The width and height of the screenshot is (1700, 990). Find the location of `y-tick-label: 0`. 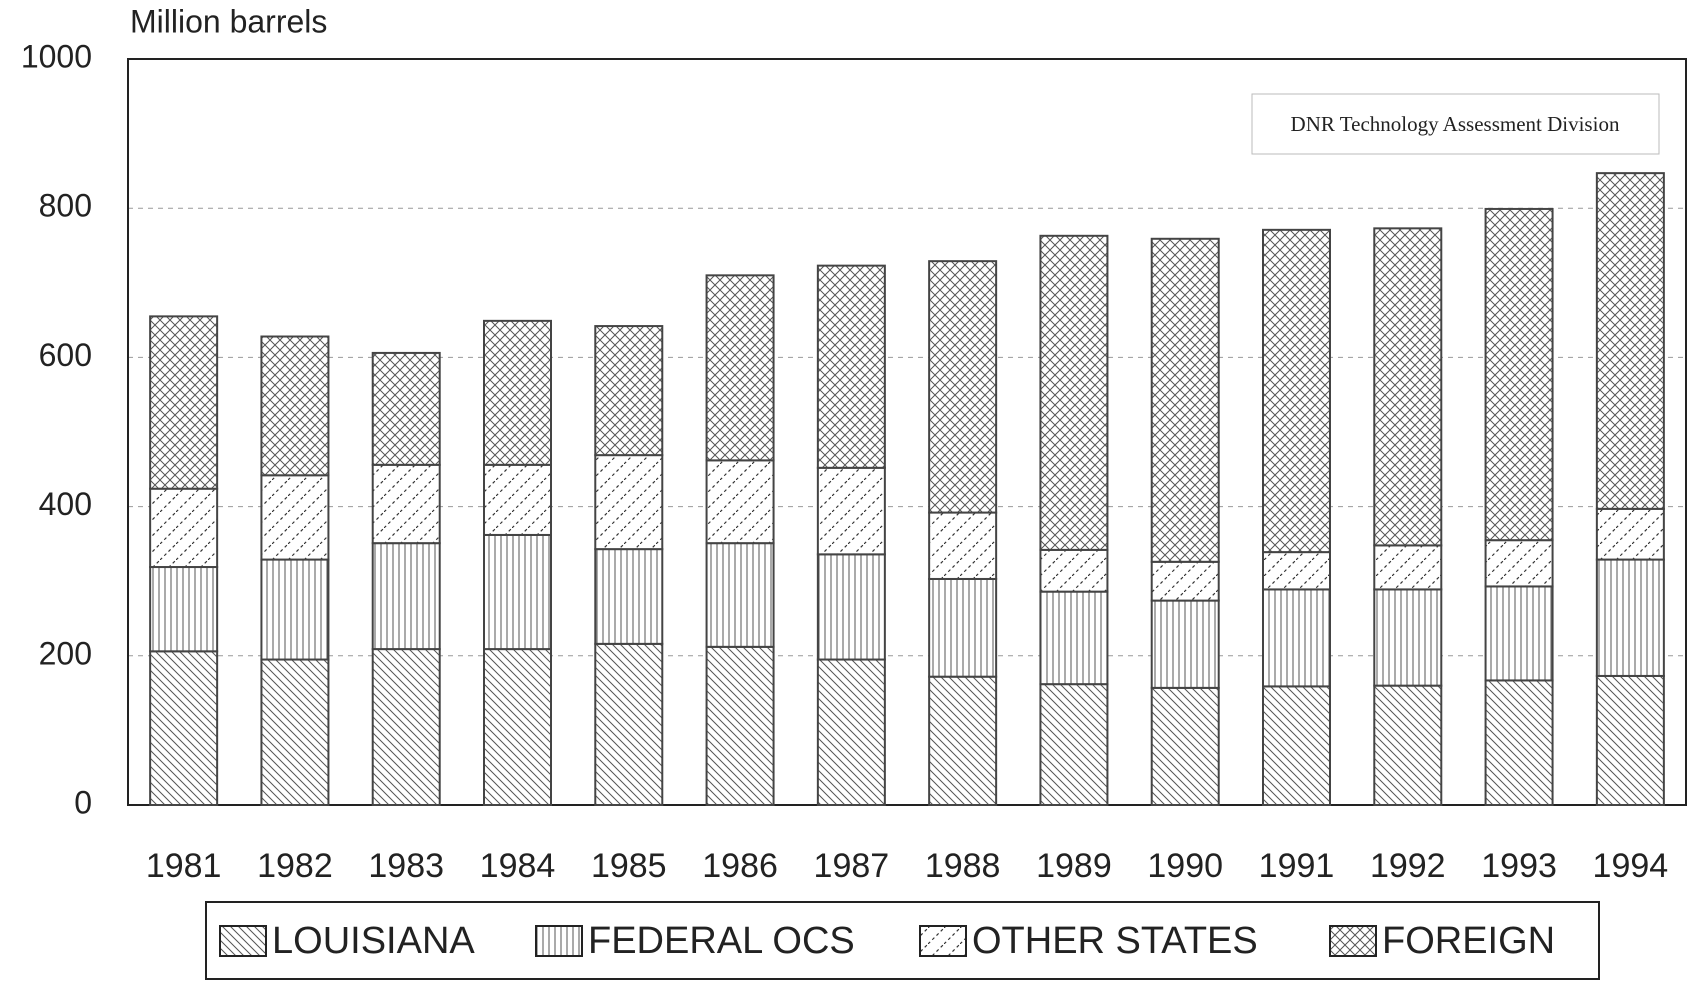

y-tick-label: 0 is located at coordinates (83, 802).